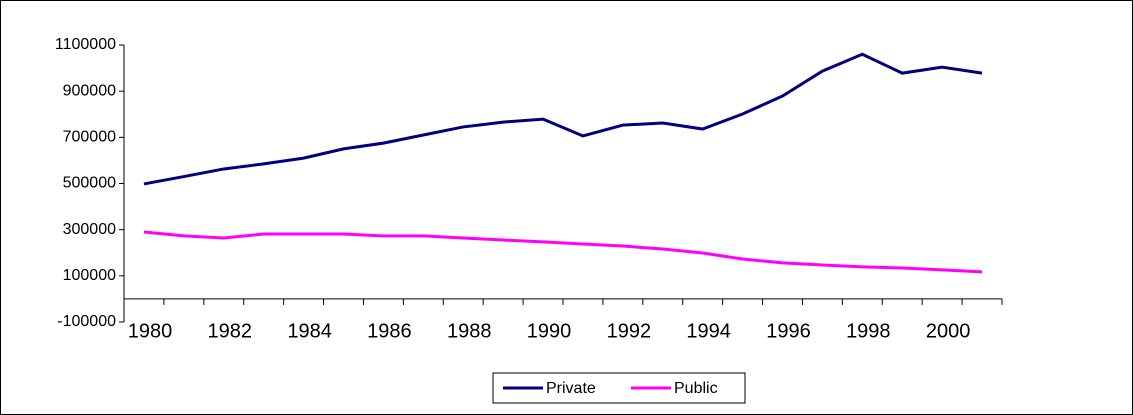  I want to click on x-tick-label: 1990, so click(549, 331).